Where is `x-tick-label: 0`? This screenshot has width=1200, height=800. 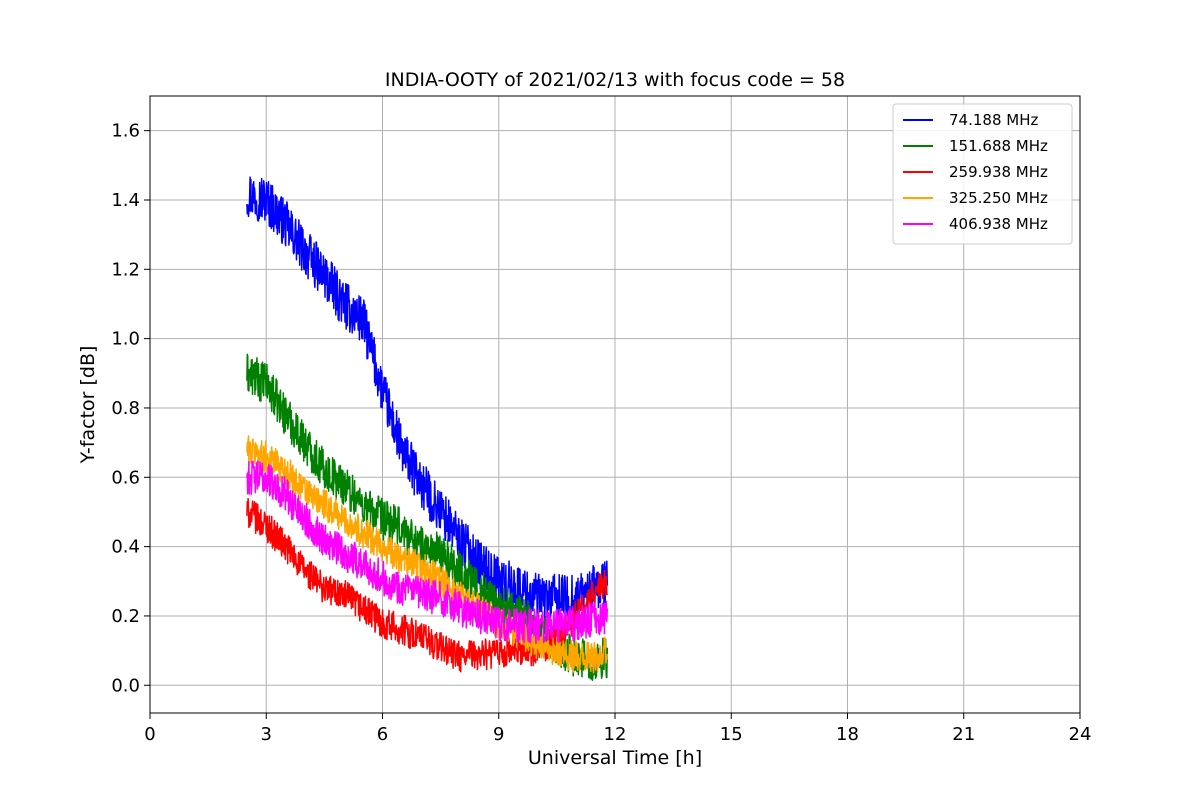 x-tick-label: 0 is located at coordinates (149, 734).